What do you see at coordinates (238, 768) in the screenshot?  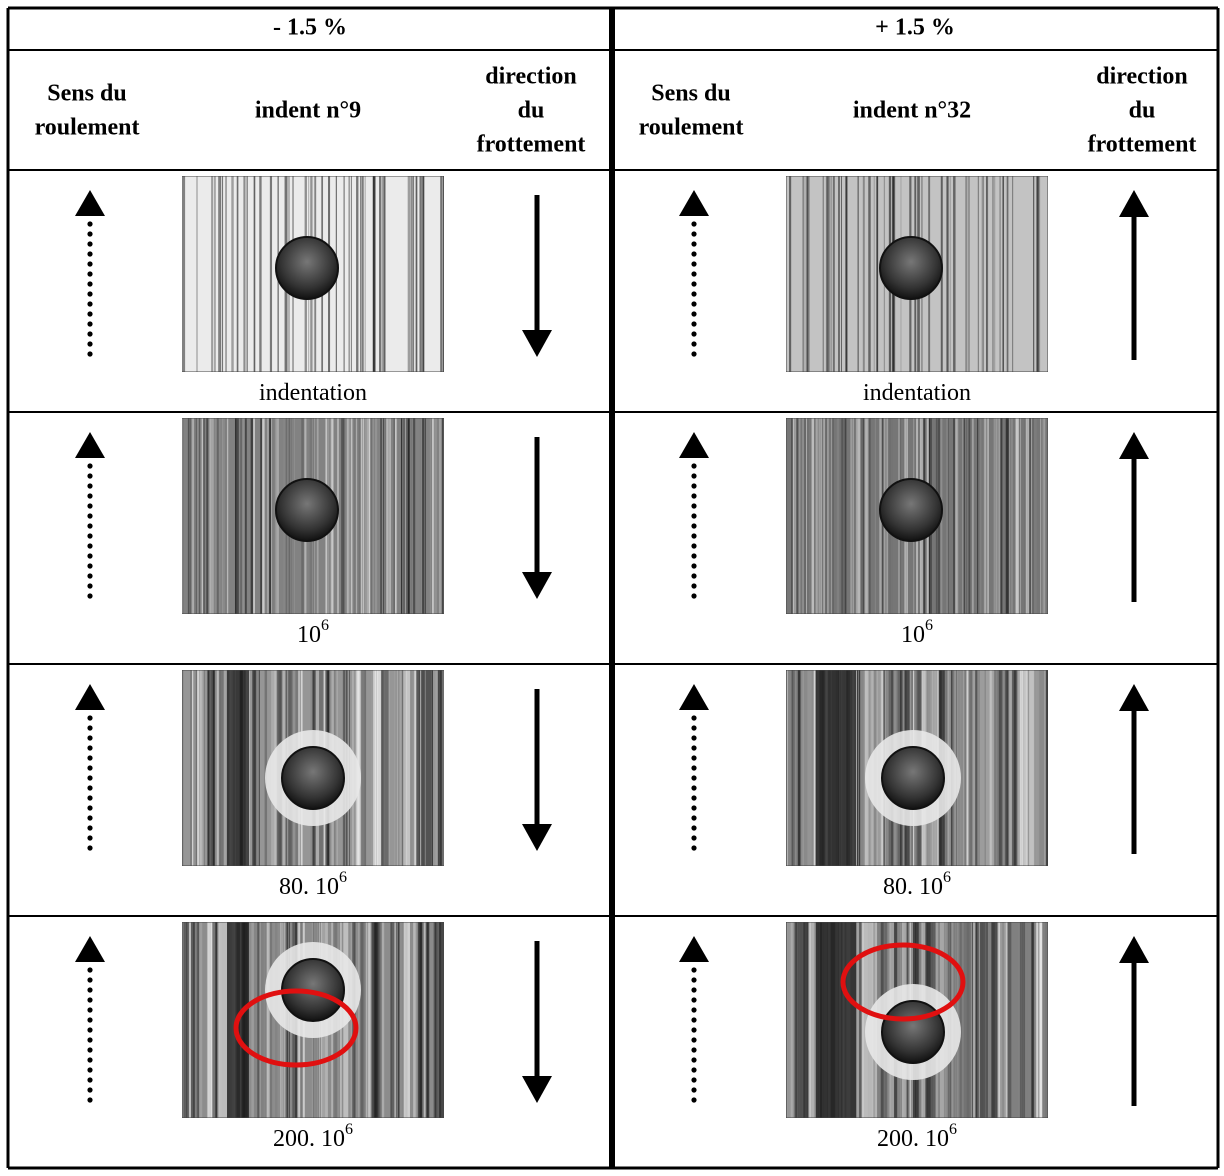 I see `dark-band` at bounding box center [238, 768].